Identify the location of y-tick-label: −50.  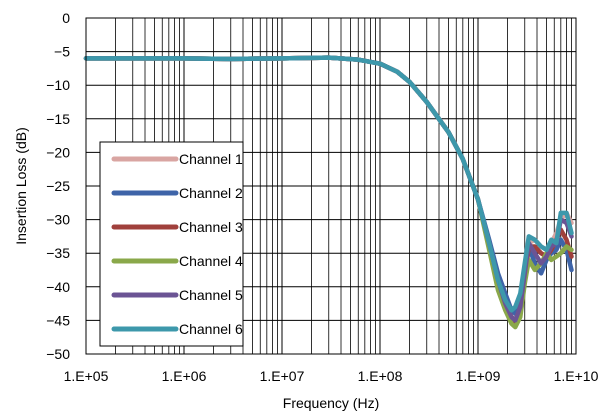
(58, 354).